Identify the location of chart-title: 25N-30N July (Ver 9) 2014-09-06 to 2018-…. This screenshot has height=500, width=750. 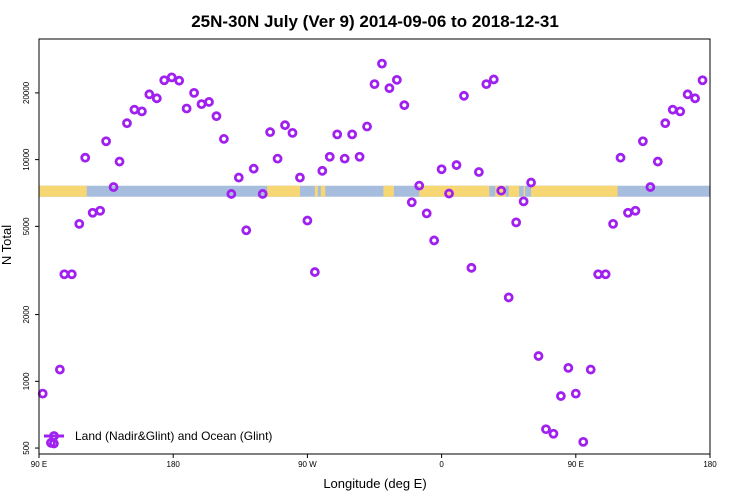
(375, 21).